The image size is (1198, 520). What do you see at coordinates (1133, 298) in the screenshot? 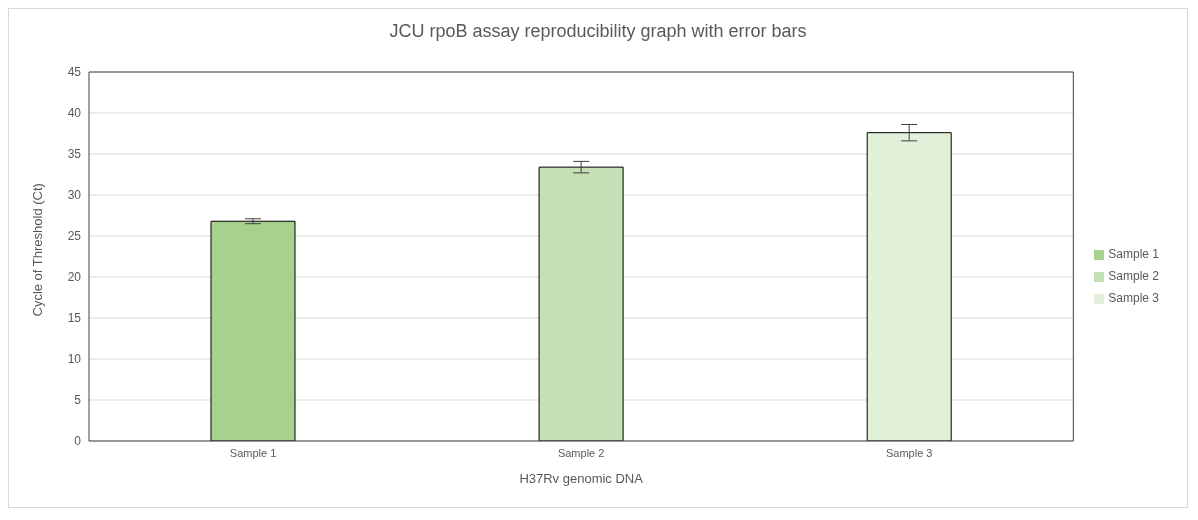
I see `legend-label: Sample 3` at bounding box center [1133, 298].